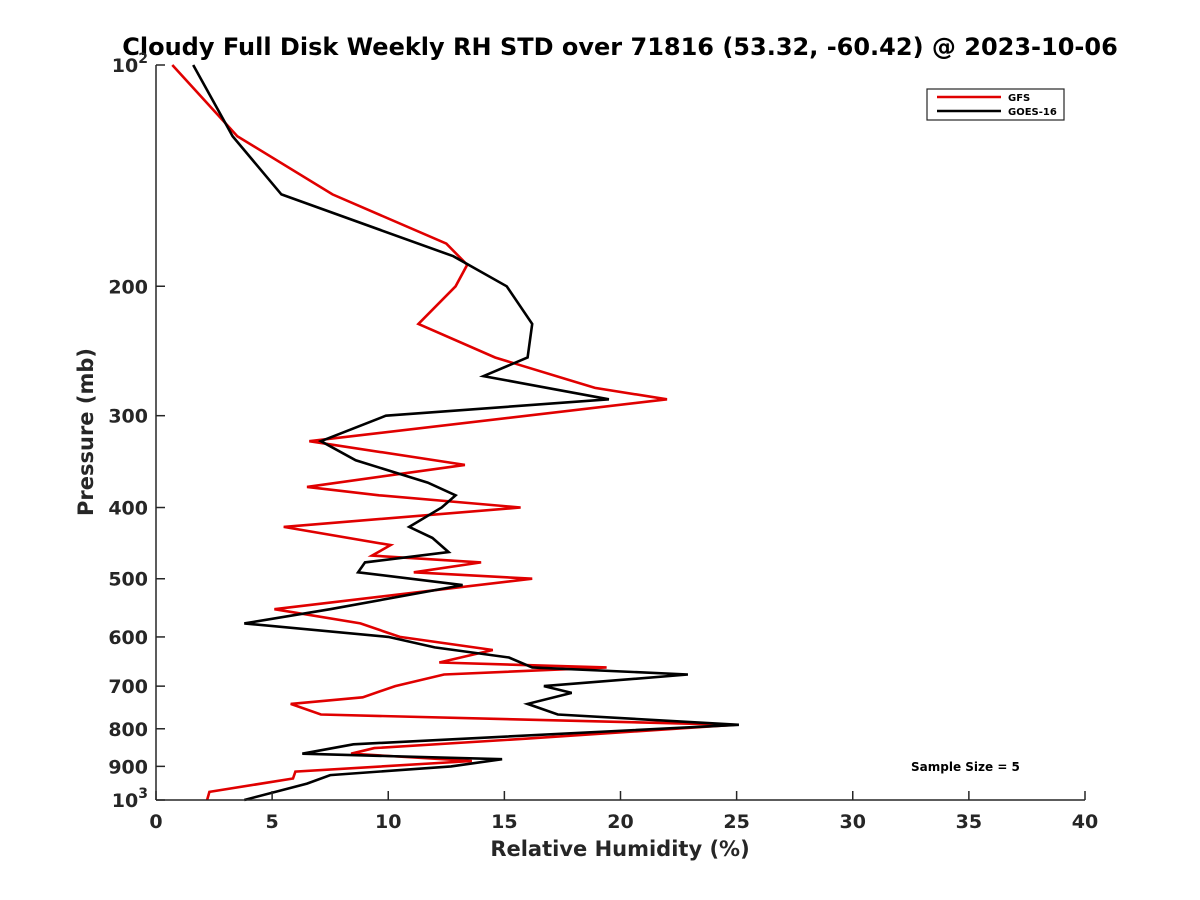 Image resolution: width=1200 pixels, height=900 pixels. I want to click on y-axis-label: Pressure (mb), so click(86, 432).